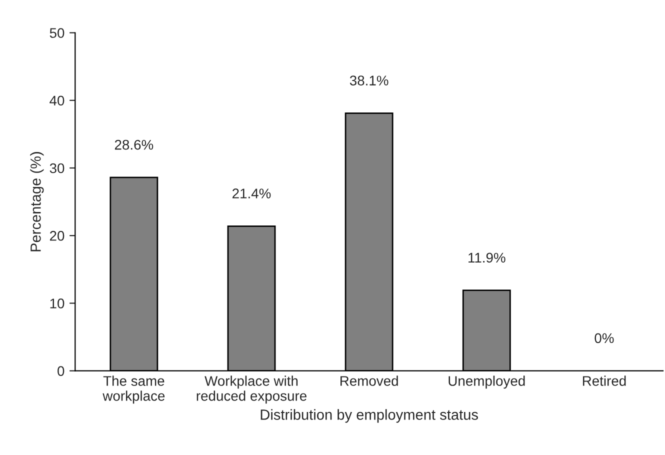 The image size is (665, 455). Describe the element at coordinates (134, 145) in the screenshot. I see `data-label: 28.6%` at that location.